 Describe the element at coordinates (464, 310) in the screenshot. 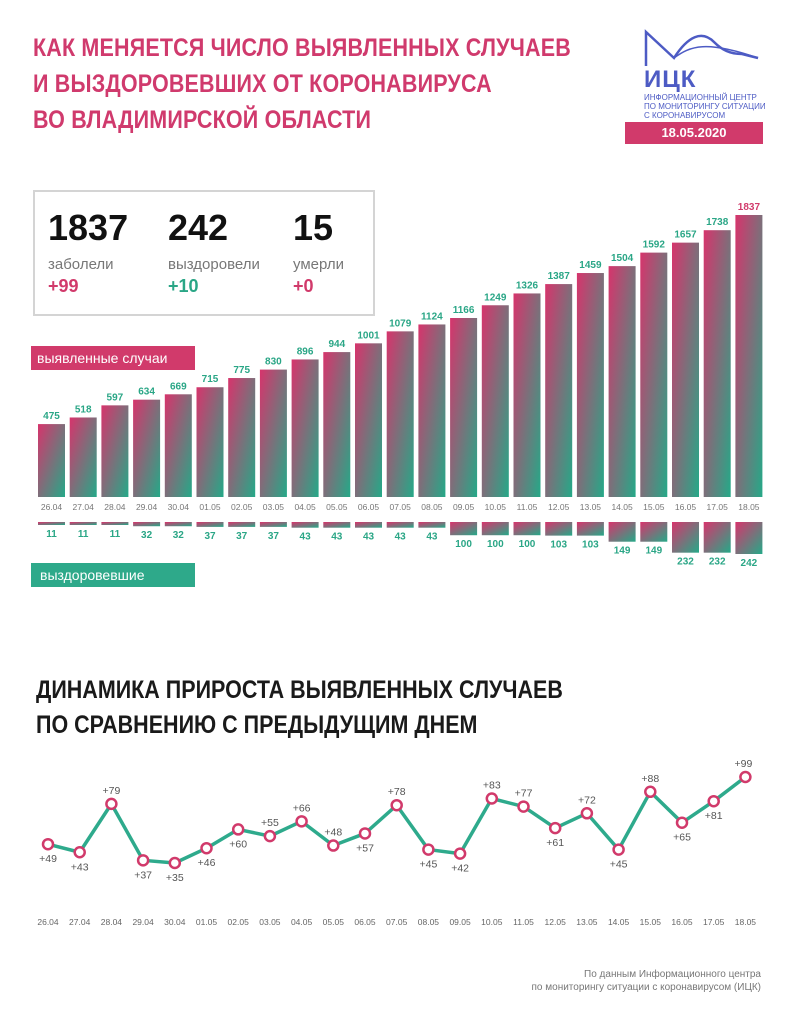

I see `case-value-label: 1166` at that location.